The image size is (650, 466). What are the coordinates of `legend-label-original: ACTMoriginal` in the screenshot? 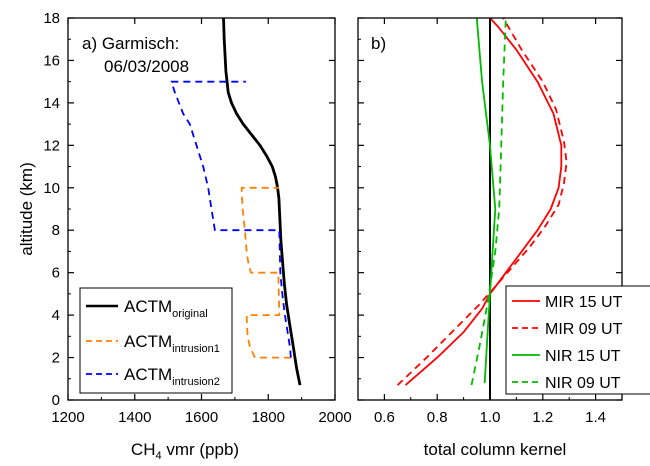 It's located at (166, 308).